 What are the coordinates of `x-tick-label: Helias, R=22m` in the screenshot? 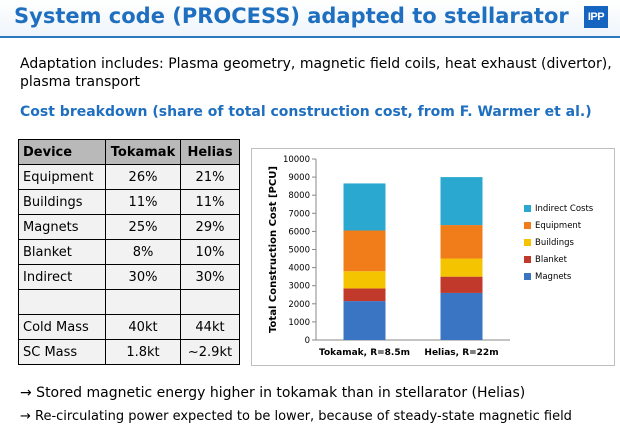 It's located at (461, 353).